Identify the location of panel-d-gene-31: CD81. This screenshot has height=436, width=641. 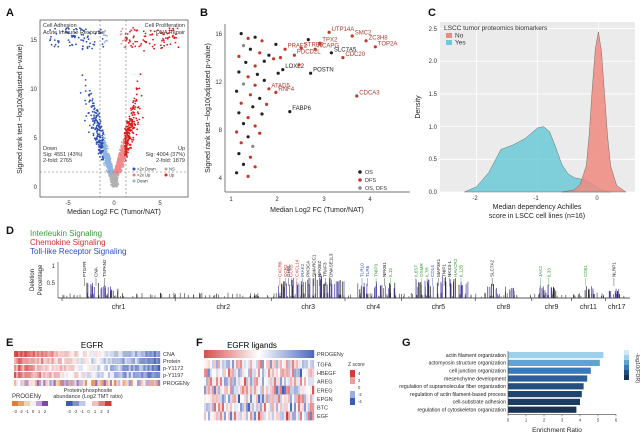
(585, 271).